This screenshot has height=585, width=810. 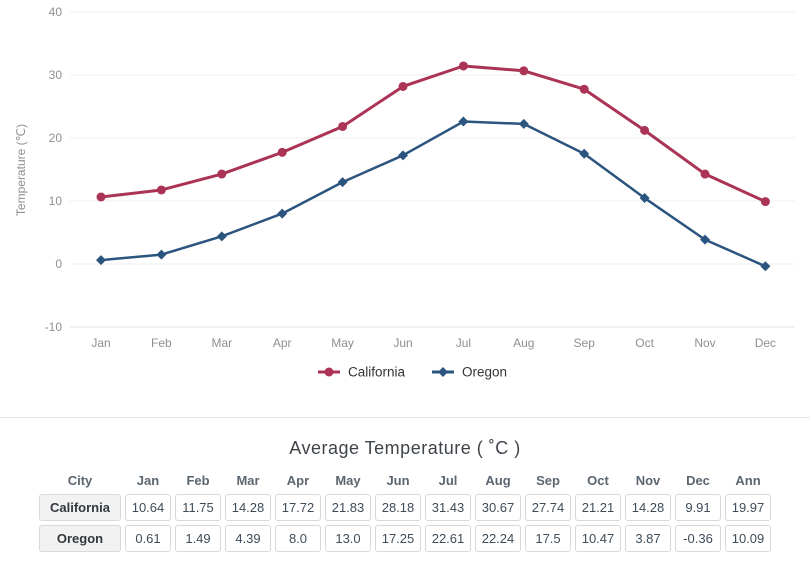 I want to click on value-cell: 10.47, so click(x=598, y=538).